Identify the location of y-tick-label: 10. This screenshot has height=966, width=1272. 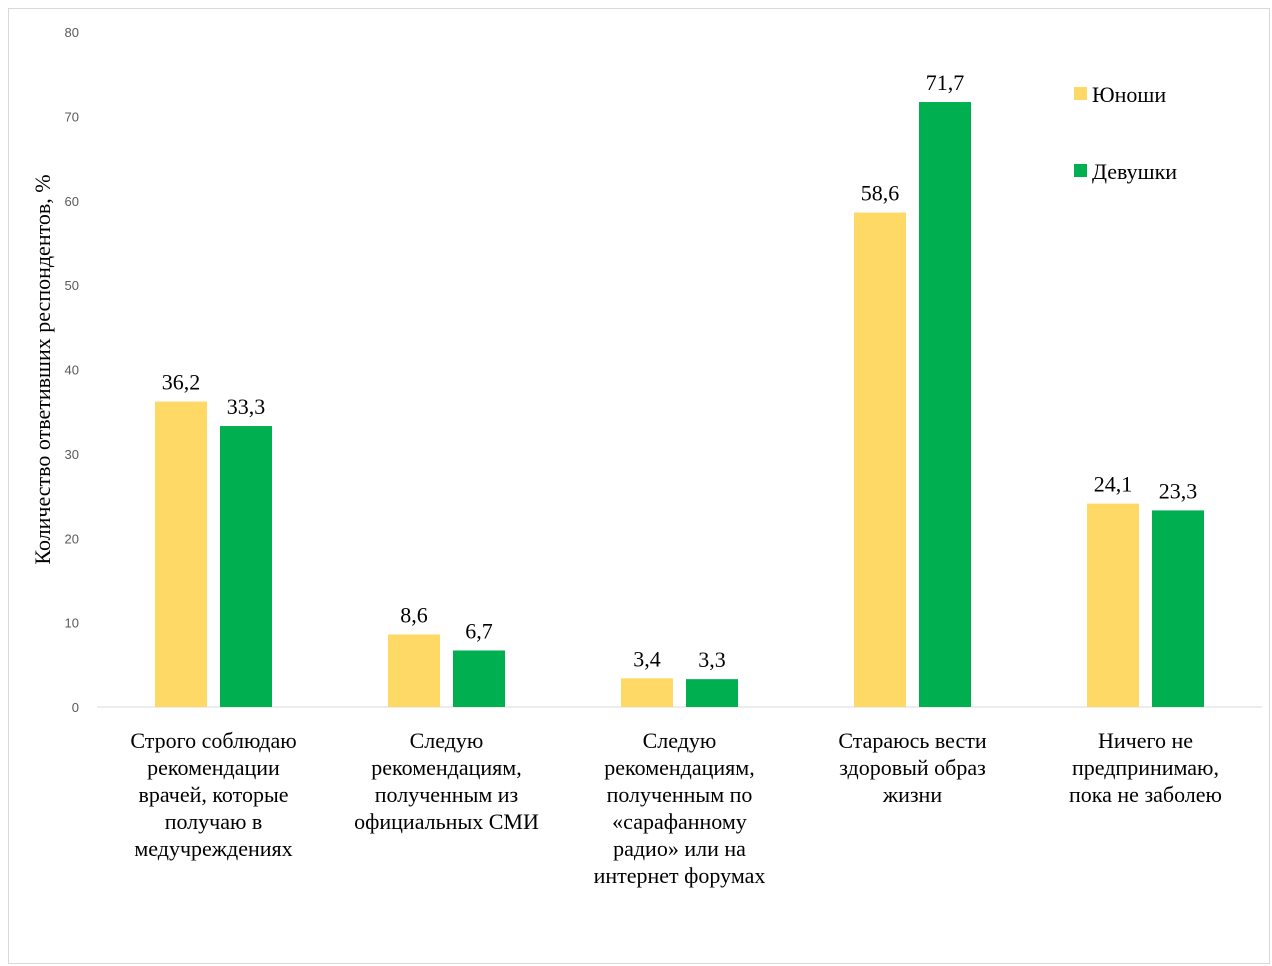
(72, 623).